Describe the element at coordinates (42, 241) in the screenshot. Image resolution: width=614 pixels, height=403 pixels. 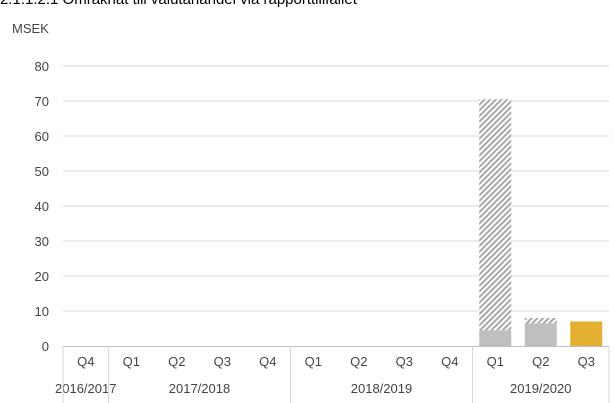
I see `y-tick-label: 30` at that location.